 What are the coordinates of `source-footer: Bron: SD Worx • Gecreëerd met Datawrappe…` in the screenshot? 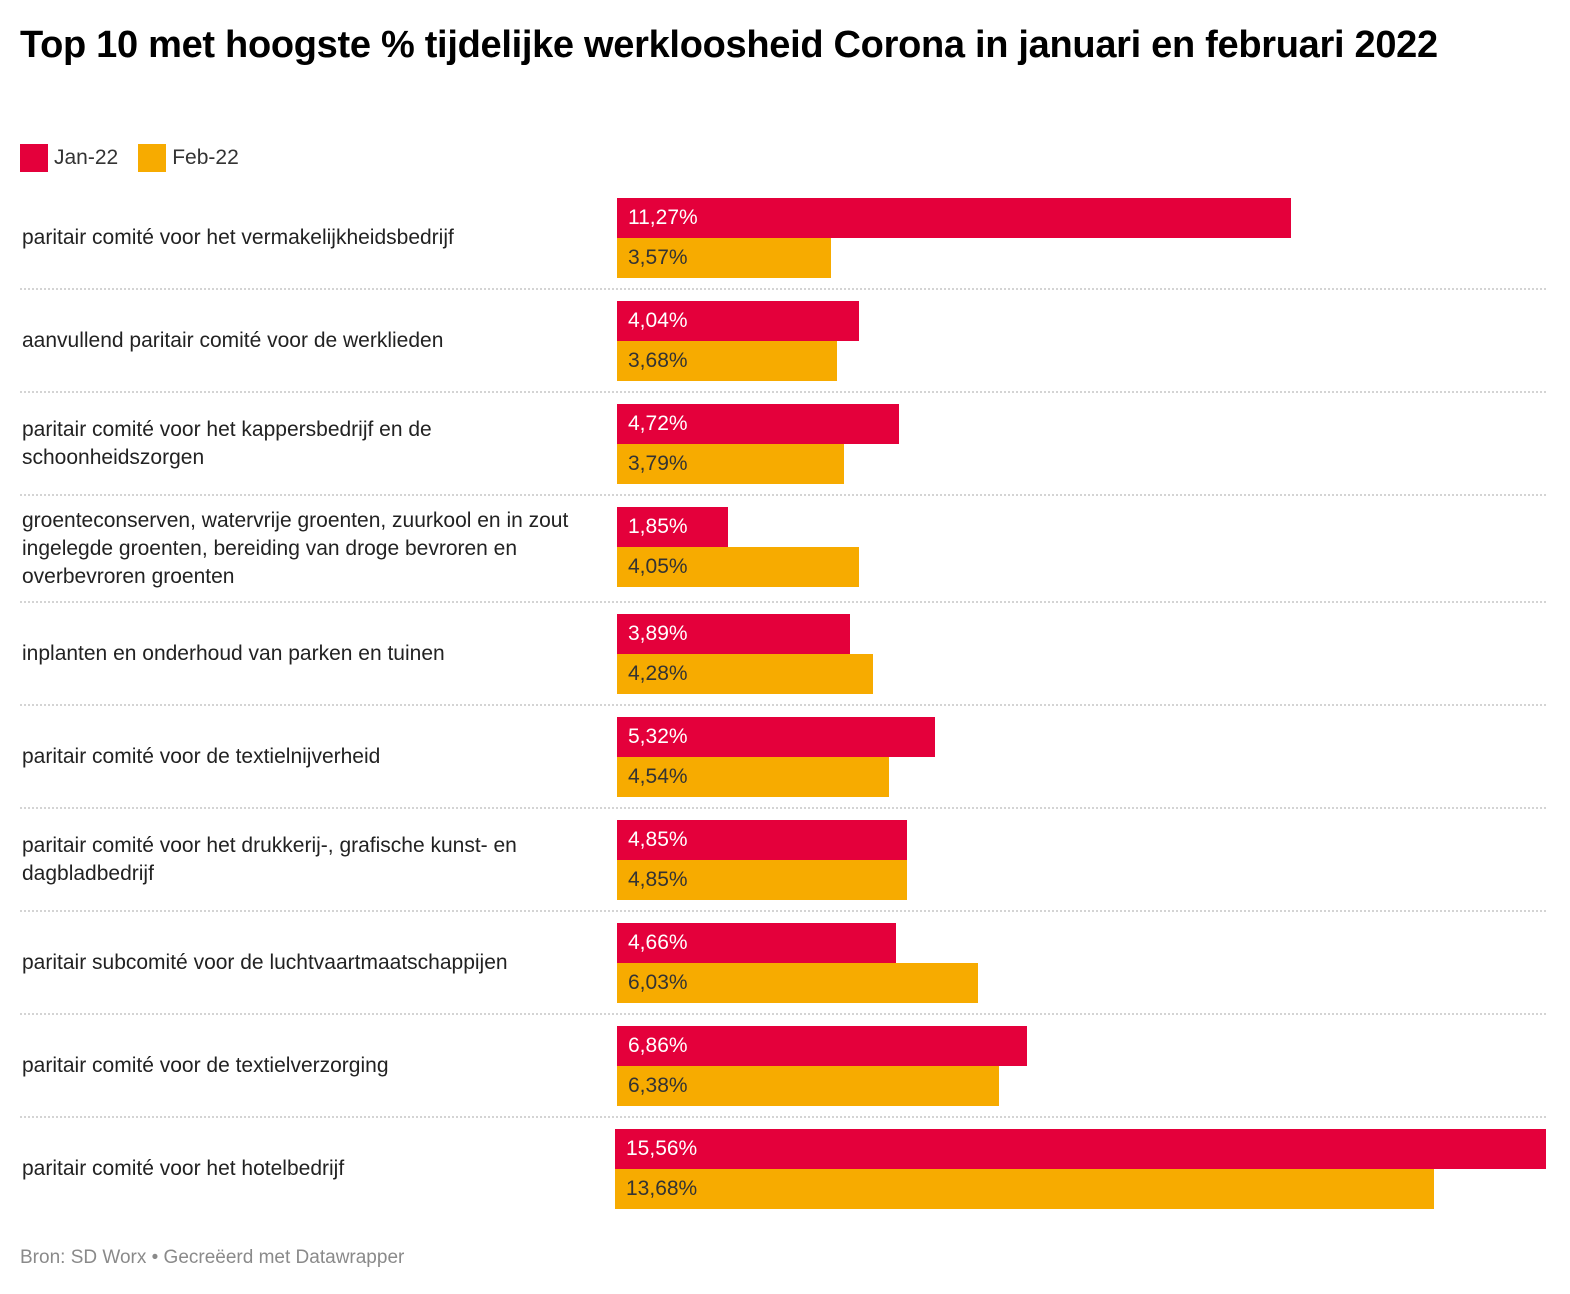 It's located at (212, 1257).